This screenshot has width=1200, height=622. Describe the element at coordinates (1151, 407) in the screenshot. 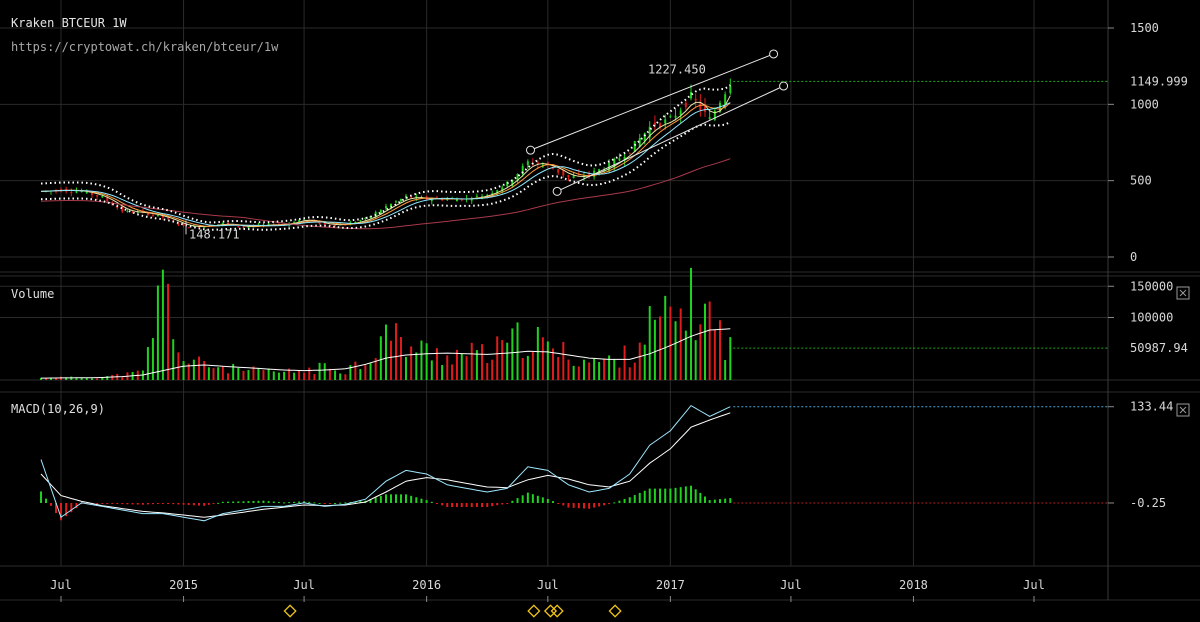

I see `macd-last-label: 133.44` at that location.